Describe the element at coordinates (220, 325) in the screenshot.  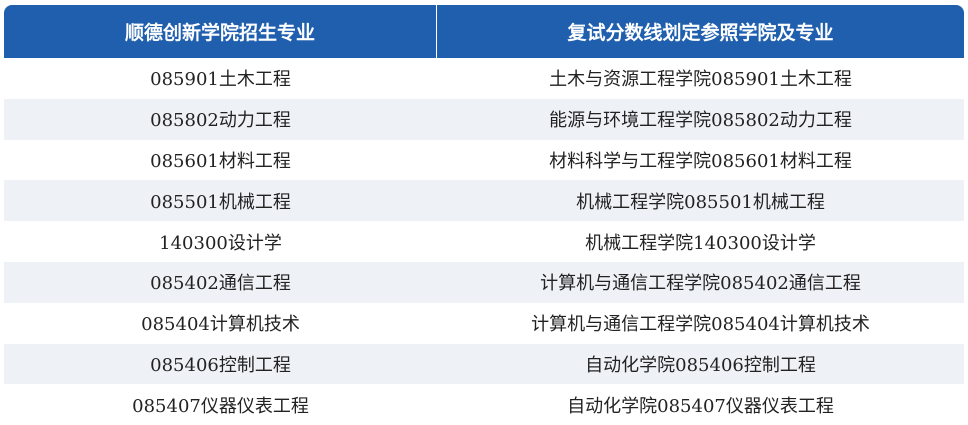
I see `table-cell: 085404计算机技术` at that location.